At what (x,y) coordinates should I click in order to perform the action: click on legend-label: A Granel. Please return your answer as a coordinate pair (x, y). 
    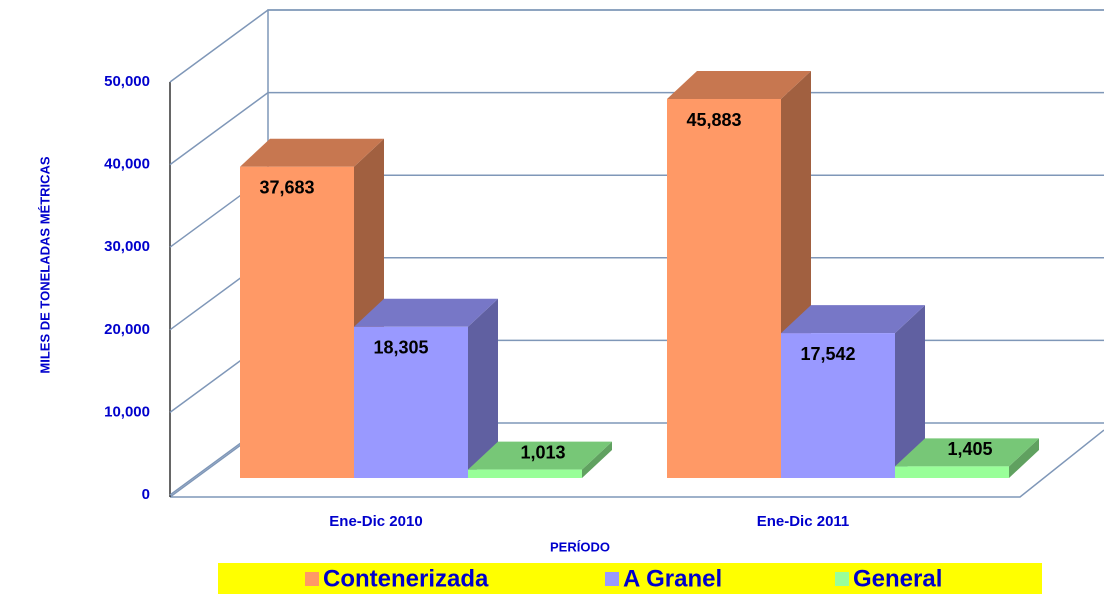
    Looking at the image, I should click on (672, 578).